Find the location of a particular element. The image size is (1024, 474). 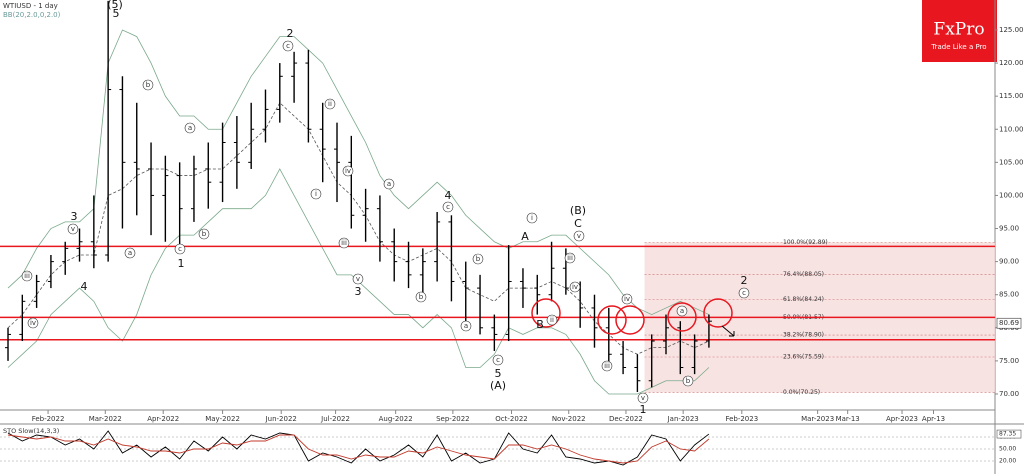

x-tick-label: Jul-2022 is located at coordinates (335, 419).